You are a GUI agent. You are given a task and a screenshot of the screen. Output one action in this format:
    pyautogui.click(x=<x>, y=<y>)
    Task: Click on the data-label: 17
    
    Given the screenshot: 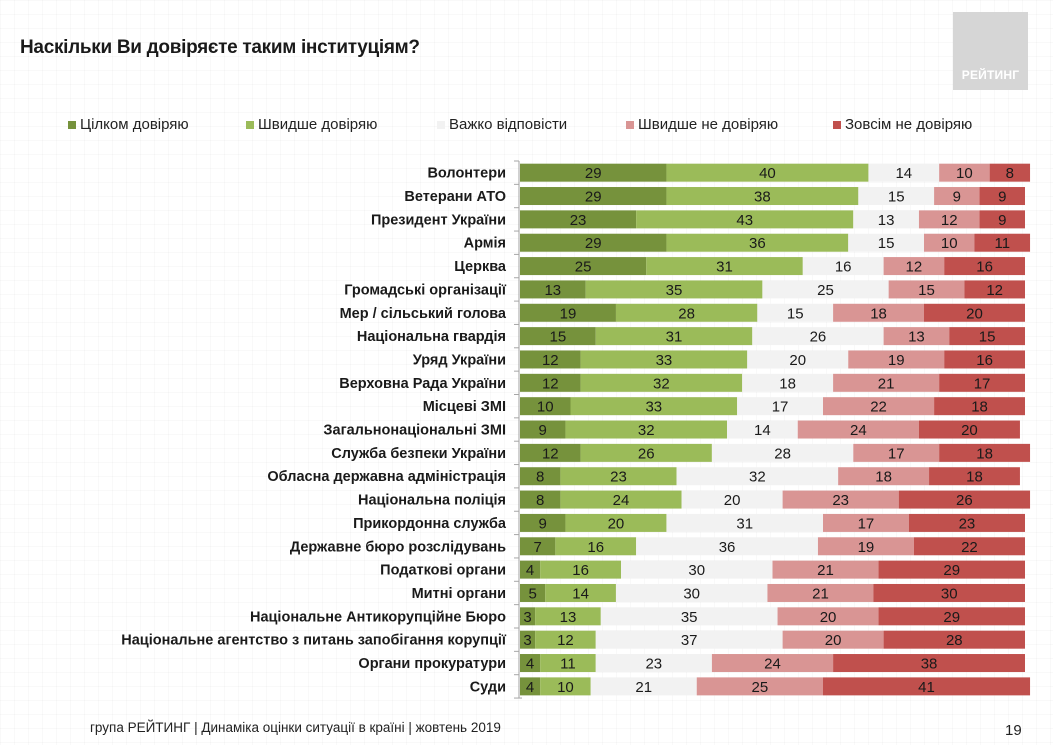 What is the action you would take?
    pyautogui.click(x=896, y=453)
    